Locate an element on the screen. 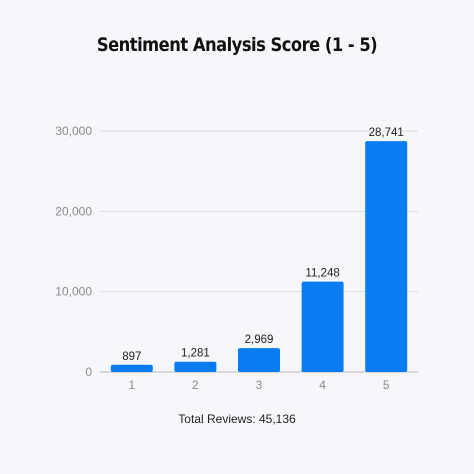  total-reviews-label: Total Reviews: 45,136 is located at coordinates (237, 419).